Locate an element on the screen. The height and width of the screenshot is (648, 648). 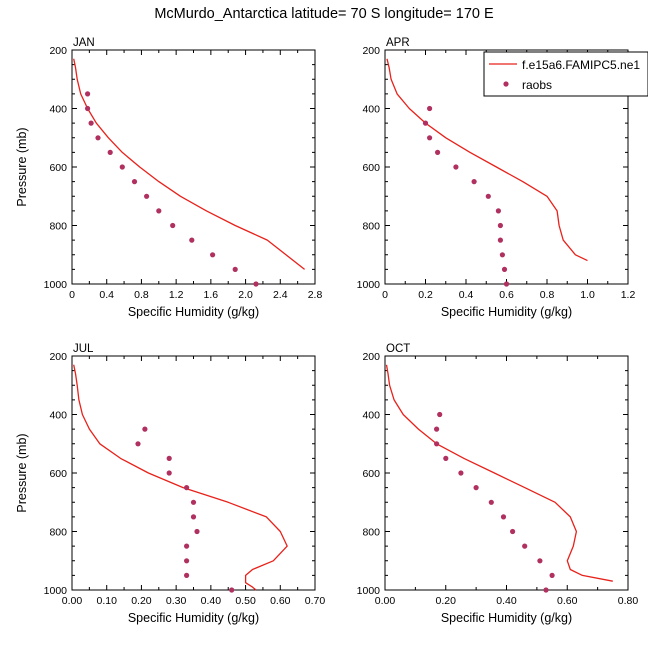
legend-obs-label: raobs is located at coordinates (537, 85).